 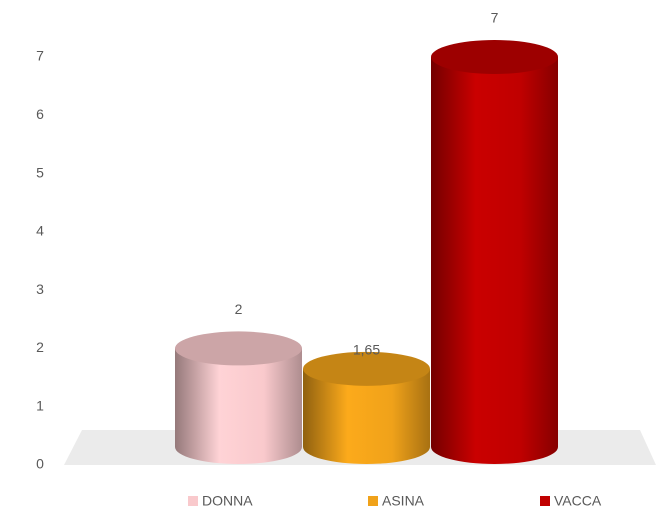 What do you see at coordinates (239, 309) in the screenshot?
I see `value-label: 2` at bounding box center [239, 309].